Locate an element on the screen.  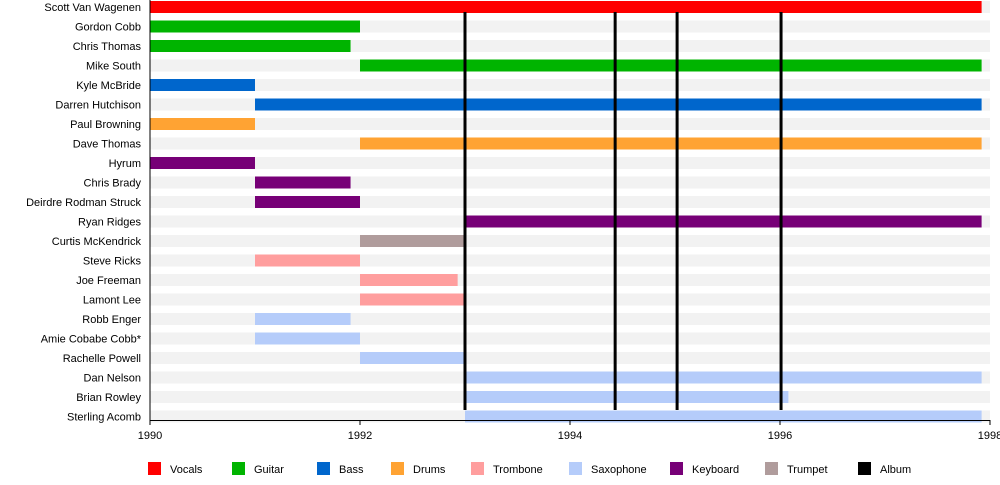
legend-label: Guitar is located at coordinates (269, 470).